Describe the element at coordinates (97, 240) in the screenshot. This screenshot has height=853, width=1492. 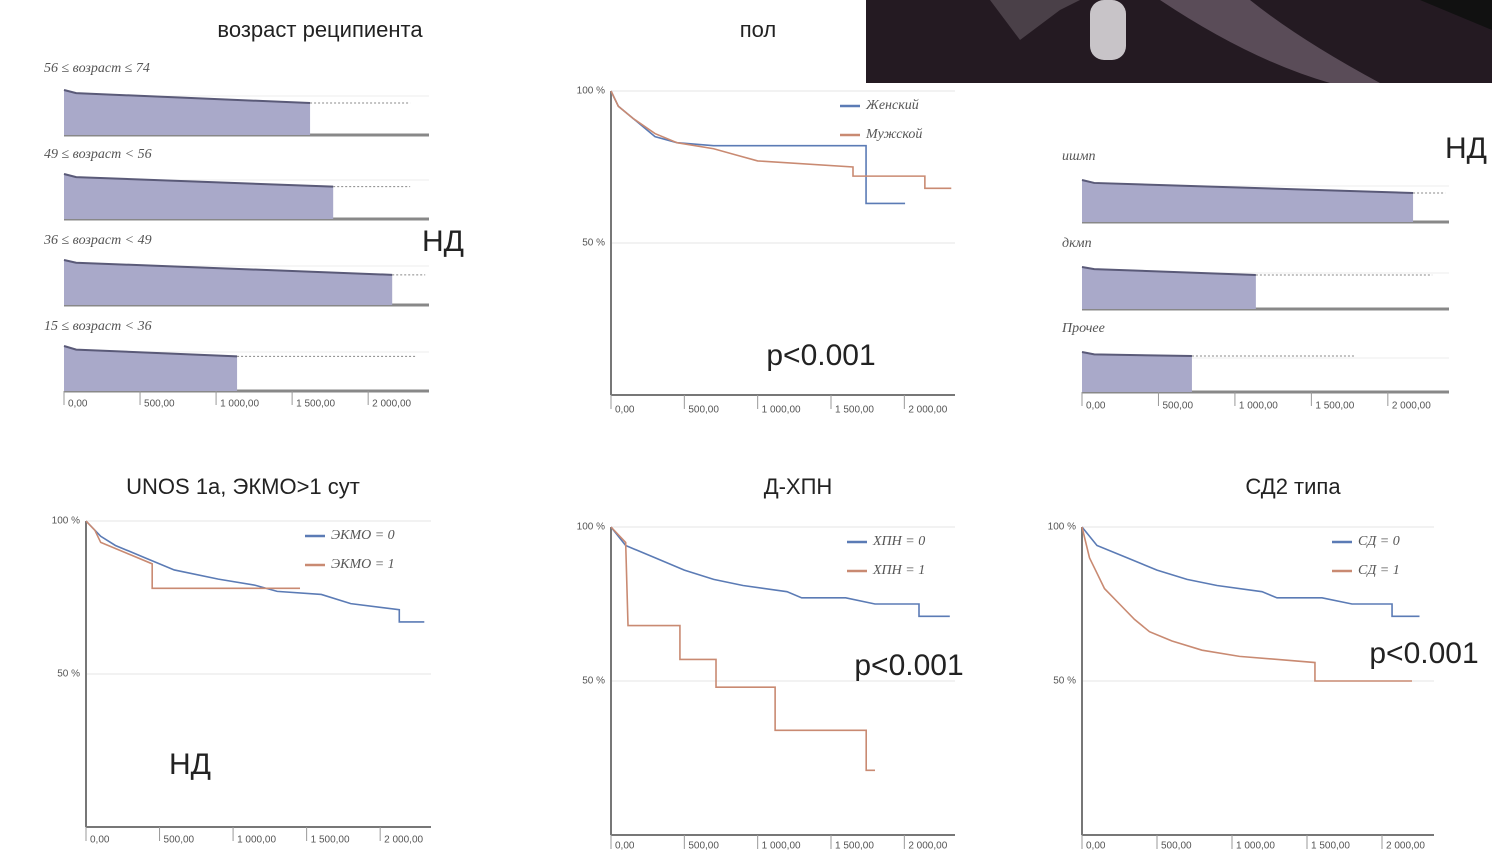
I see `panel-label: 36 ≤ возраст < 49` at that location.